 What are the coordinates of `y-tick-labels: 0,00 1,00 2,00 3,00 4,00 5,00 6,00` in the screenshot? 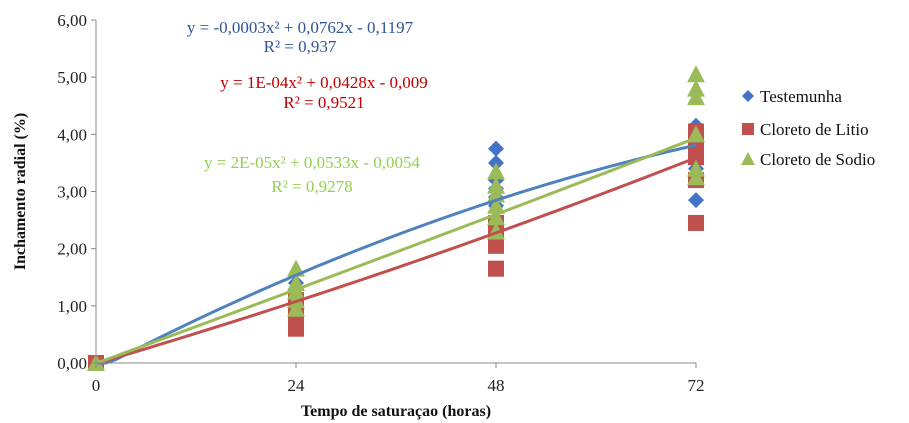 It's located at (76, 192).